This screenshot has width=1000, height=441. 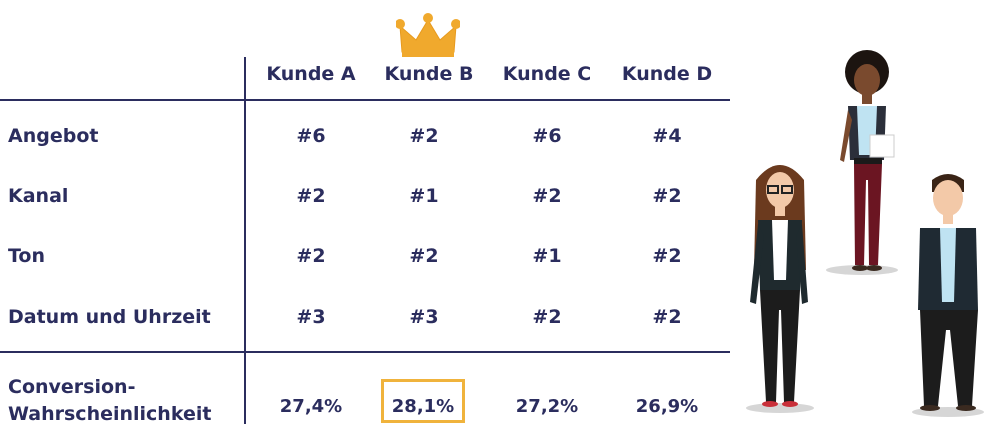 What do you see at coordinates (245, 240) in the screenshot?
I see `vertical-divider` at bounding box center [245, 240].